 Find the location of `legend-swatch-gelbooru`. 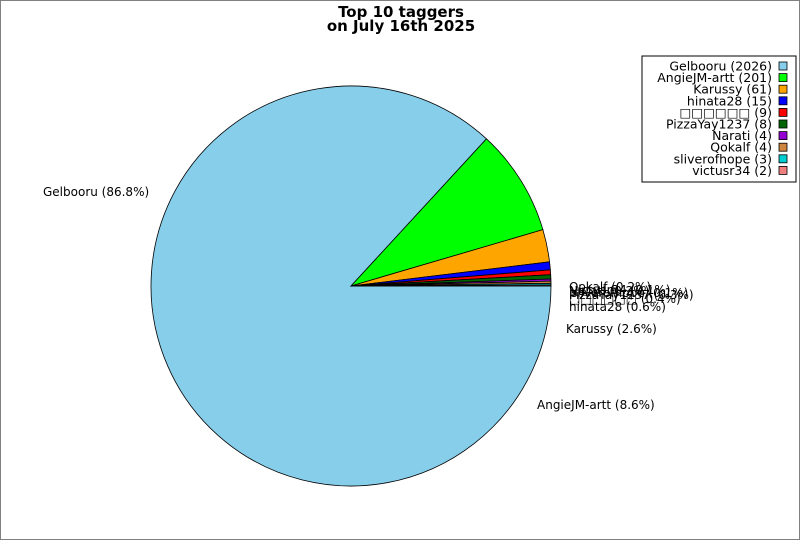

legend-swatch-gelbooru is located at coordinates (783, 66).